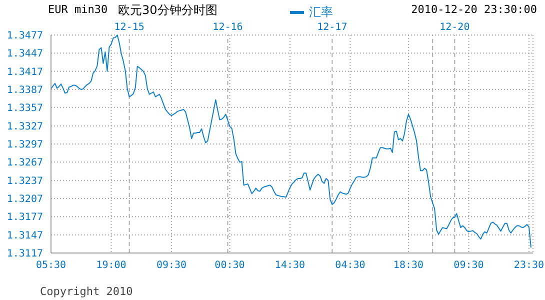 This screenshot has height=300, width=545. I want to click on x-tick-label: 14:30, so click(290, 266).